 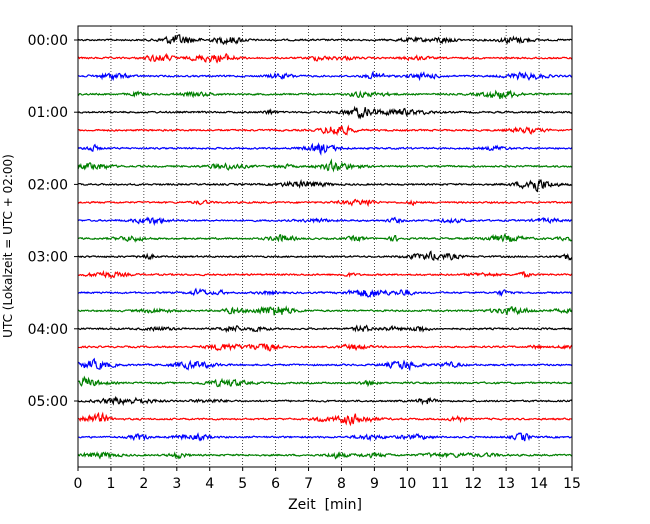 What do you see at coordinates (374, 484) in the screenshot?
I see `x-tick-label: 9` at bounding box center [374, 484].